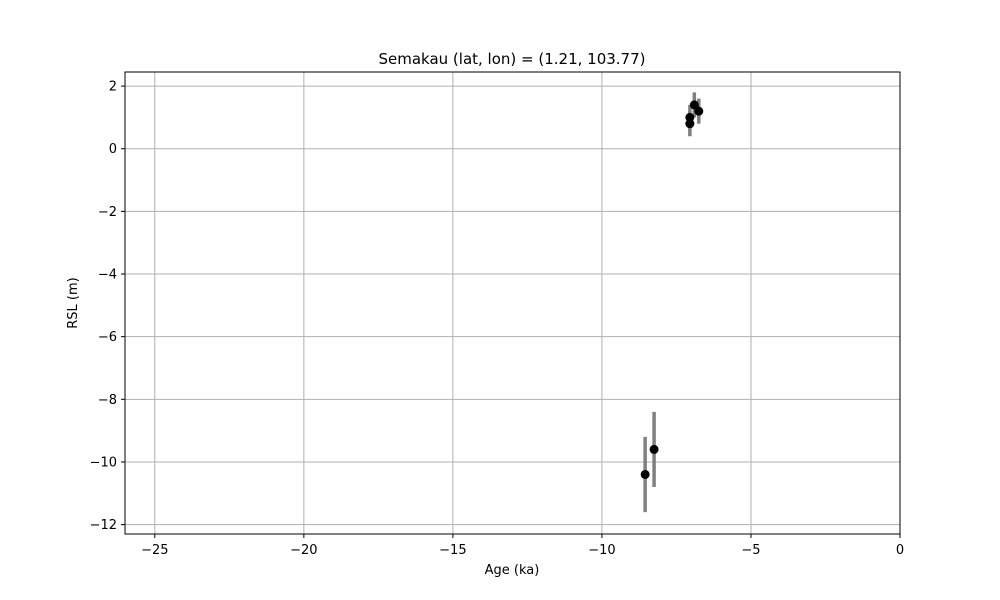 This screenshot has width=1000, height=600. I want to click on y-axis-label: RSL (m), so click(73, 302).